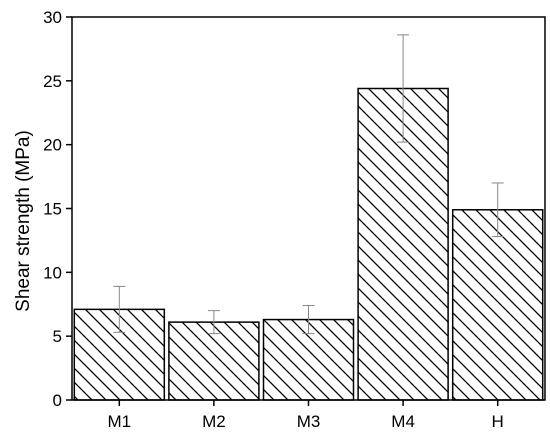 The image size is (550, 437). Describe the element at coordinates (52, 17) in the screenshot. I see `y-tick-label: 30` at that location.